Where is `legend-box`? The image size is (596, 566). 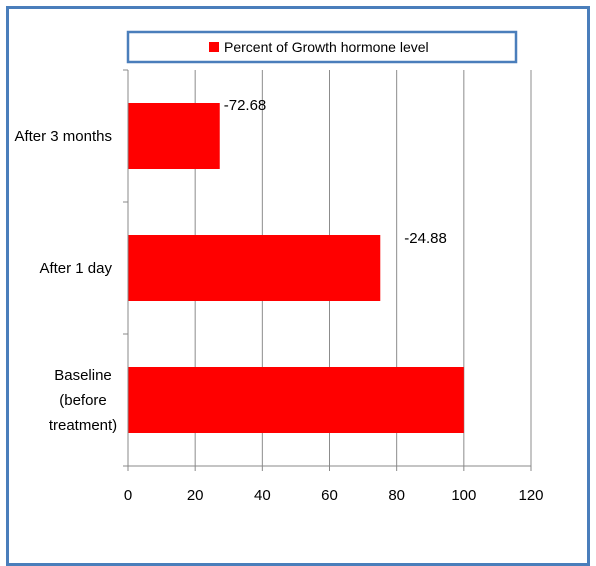
legend-box is located at coordinates (322, 47).